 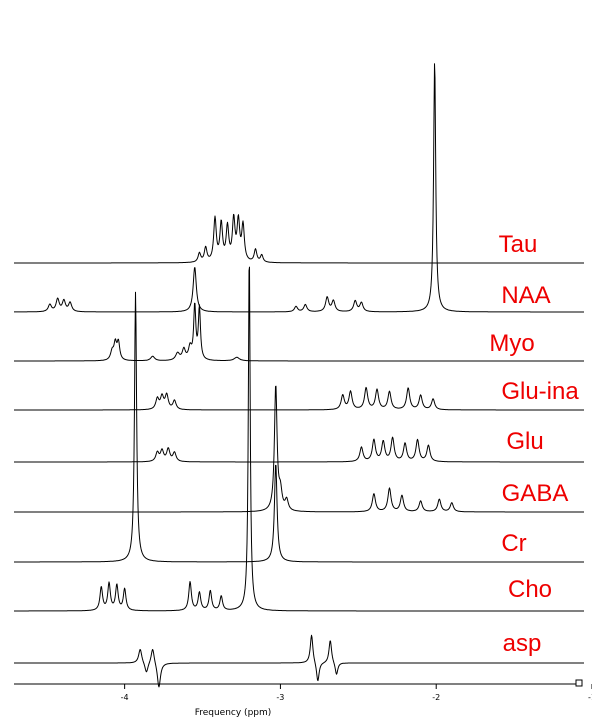 What do you see at coordinates (280, 697) in the screenshot?
I see `x-tick-label: -3` at bounding box center [280, 697].